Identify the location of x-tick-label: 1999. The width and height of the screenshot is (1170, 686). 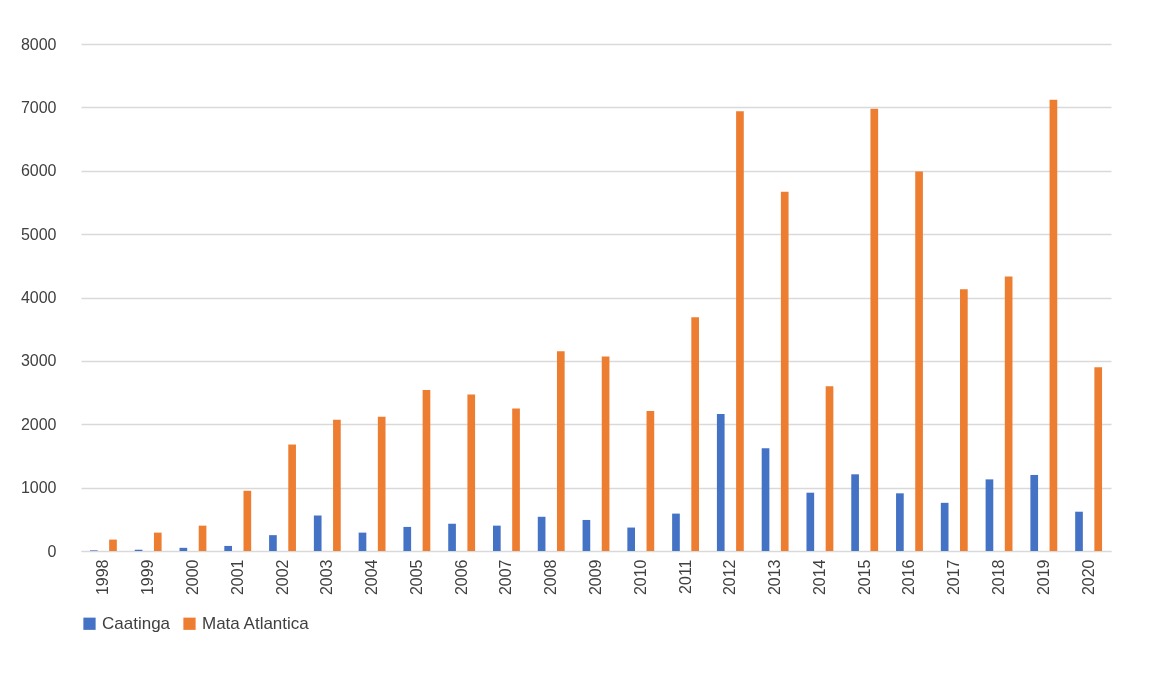
(148, 577).